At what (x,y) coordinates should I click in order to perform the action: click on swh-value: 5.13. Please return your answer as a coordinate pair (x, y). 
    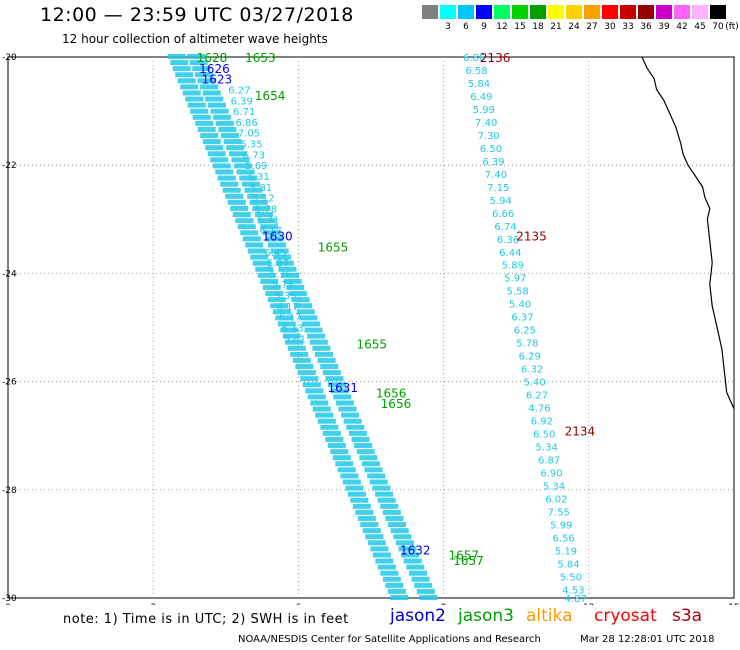
    Looking at the image, I should click on (292, 329).